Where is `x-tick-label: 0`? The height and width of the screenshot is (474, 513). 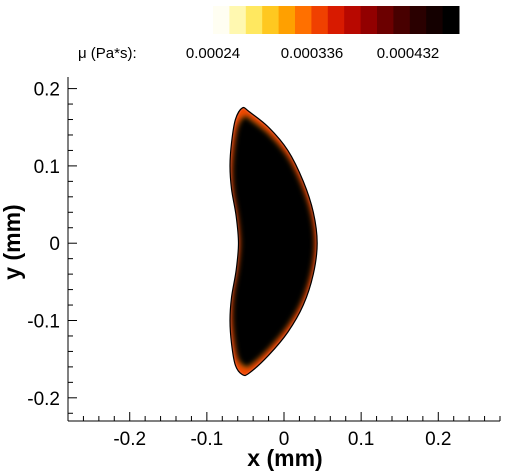 x-tick-label: 0 is located at coordinates (284, 439).